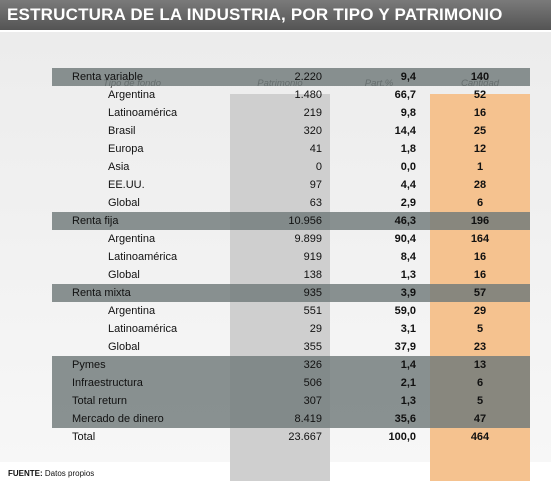 This screenshot has width=551, height=481. I want to click on participacion-cell: 37,9, so click(405, 347).